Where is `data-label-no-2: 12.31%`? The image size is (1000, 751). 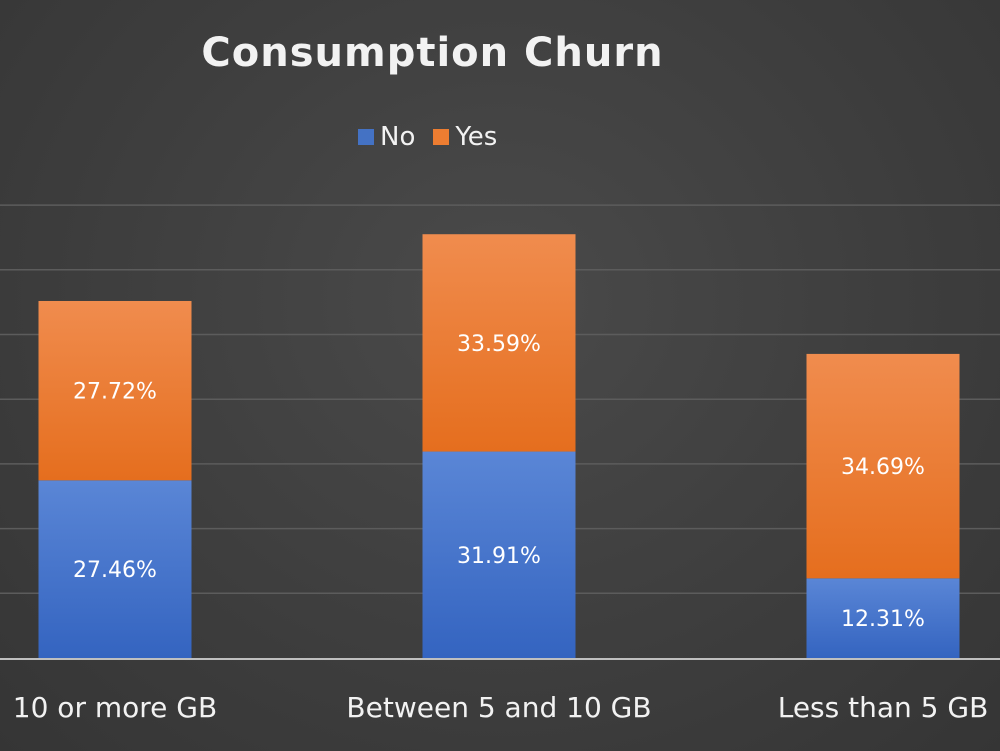
data-label-no-2: 12.31% is located at coordinates (883, 619).